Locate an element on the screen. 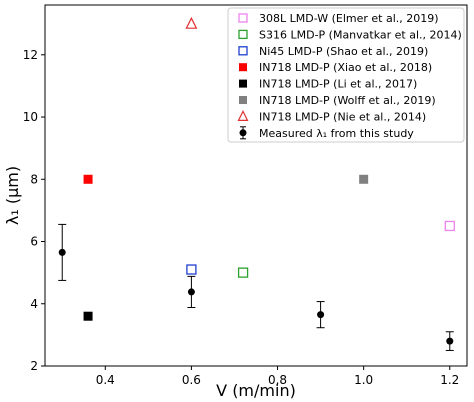 This screenshot has height=402, width=474. legend-label: IN718 LMD-P (Wolff et al., 2019) is located at coordinates (347, 100).